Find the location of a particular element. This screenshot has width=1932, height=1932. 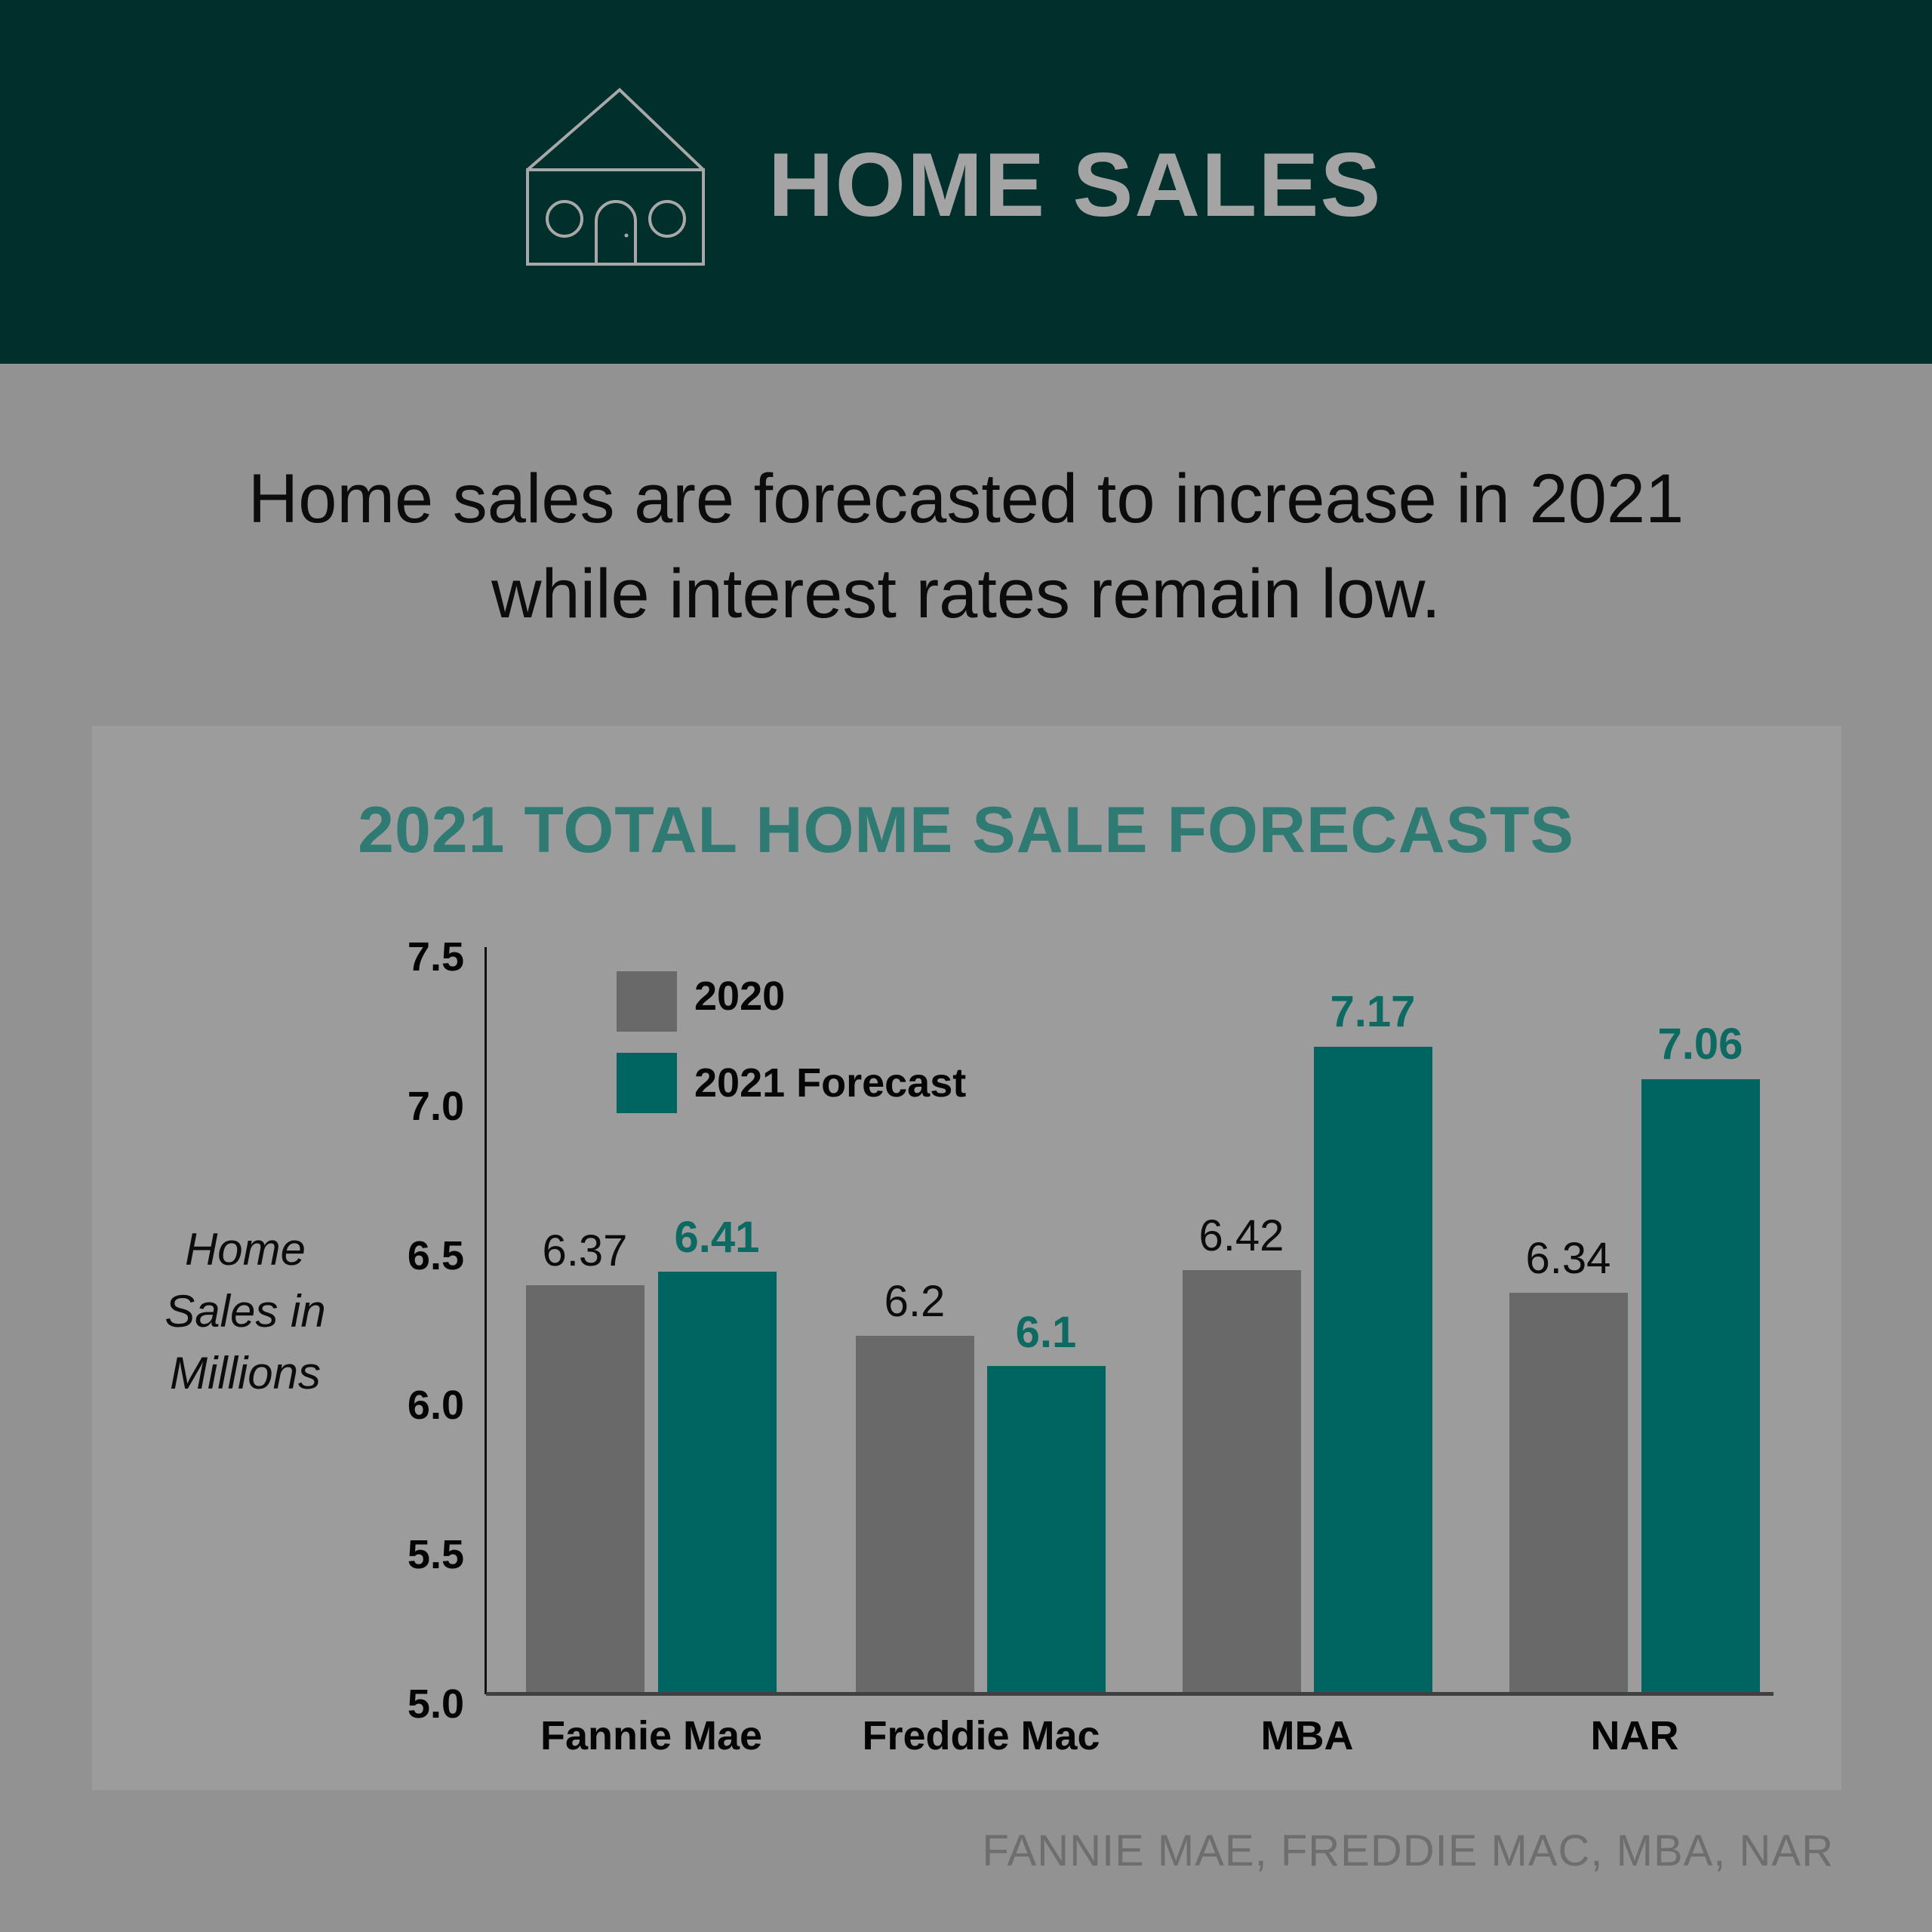

value-label: 6.2 is located at coordinates (915, 1301).